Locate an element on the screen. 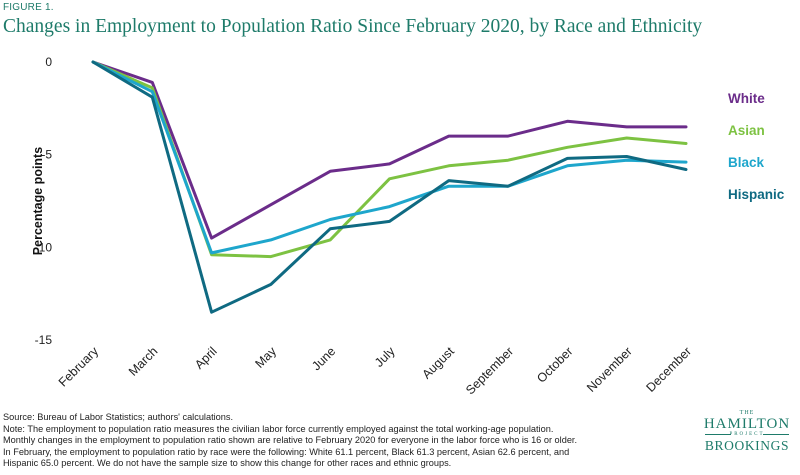  logo-project: PROJECT is located at coordinates (747, 434).